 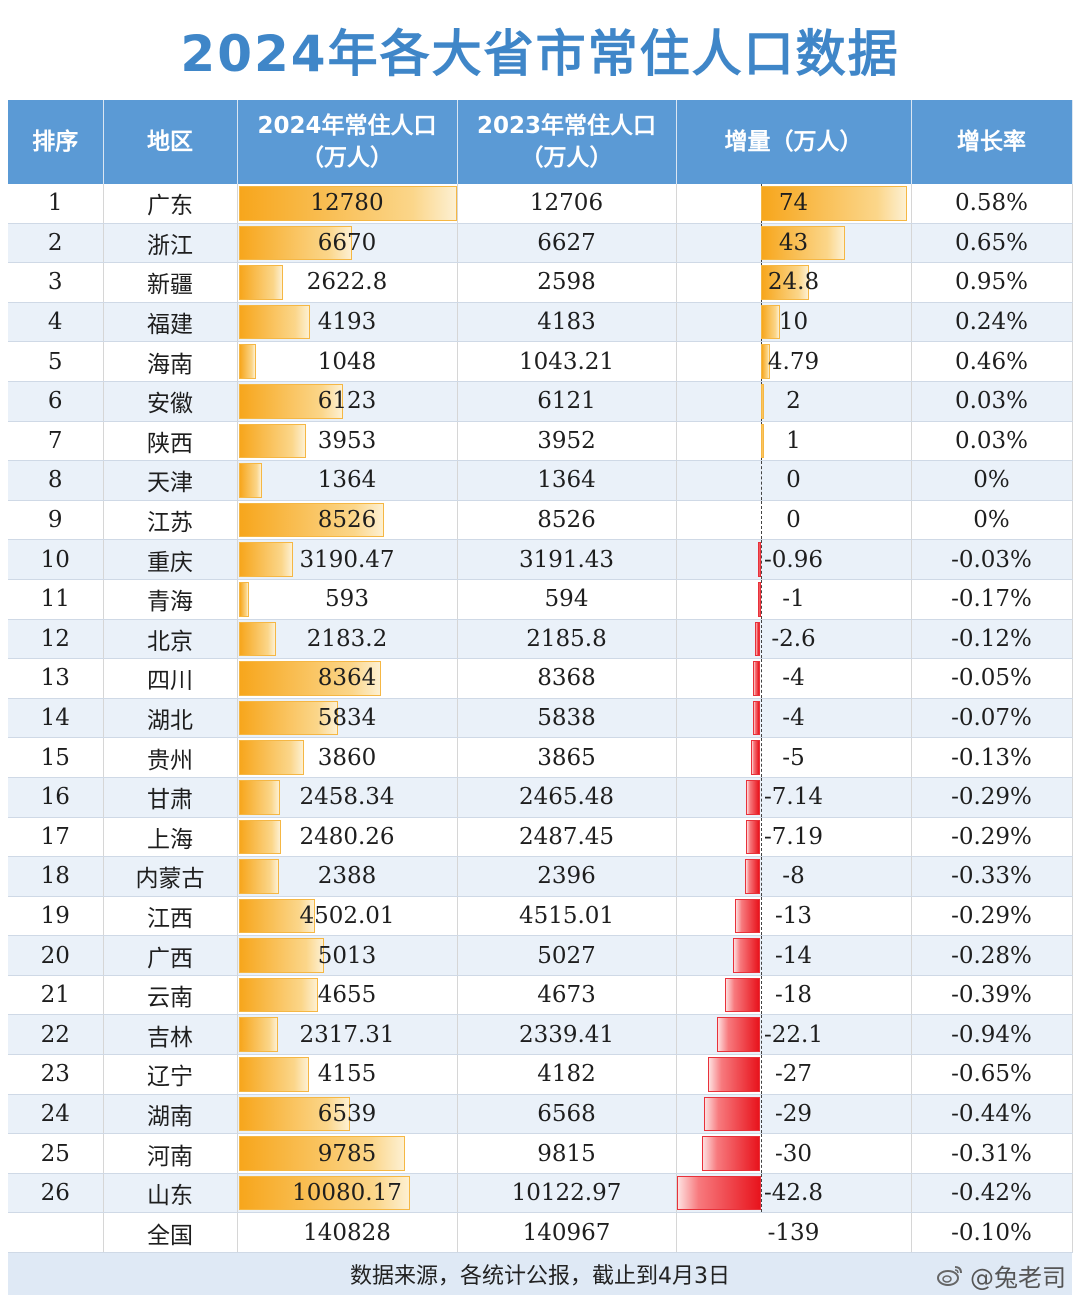 What do you see at coordinates (170, 916) in the screenshot?
I see `region-cell: 江西` at bounding box center [170, 916].